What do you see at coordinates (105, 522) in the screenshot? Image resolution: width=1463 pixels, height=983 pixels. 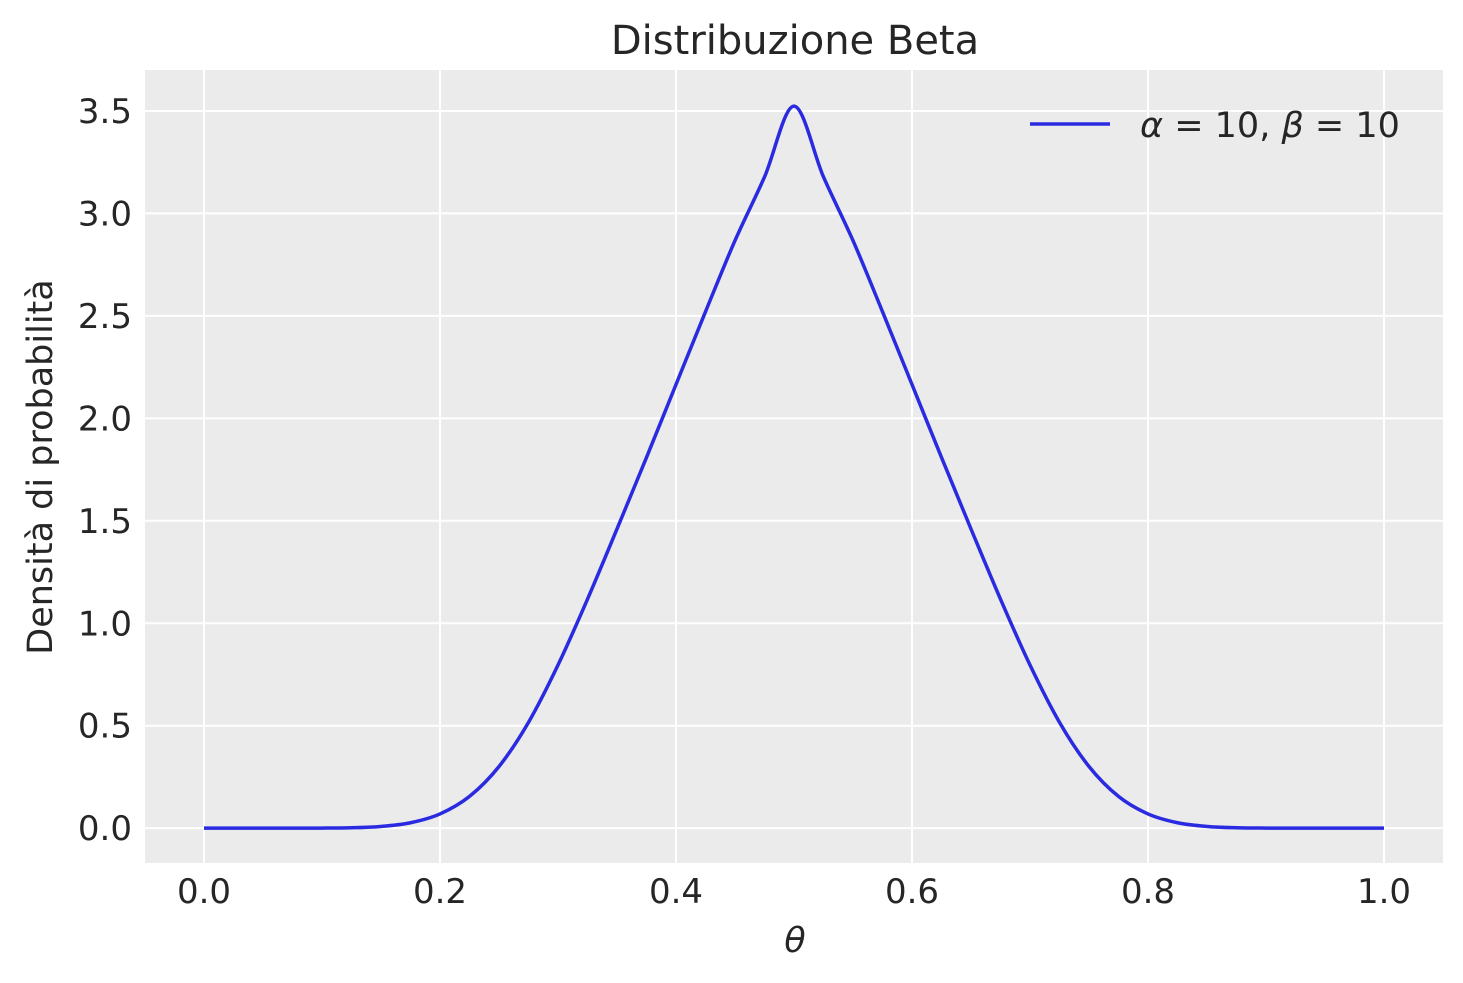 I see `y-tick-label: 1.5` at bounding box center [105, 522].